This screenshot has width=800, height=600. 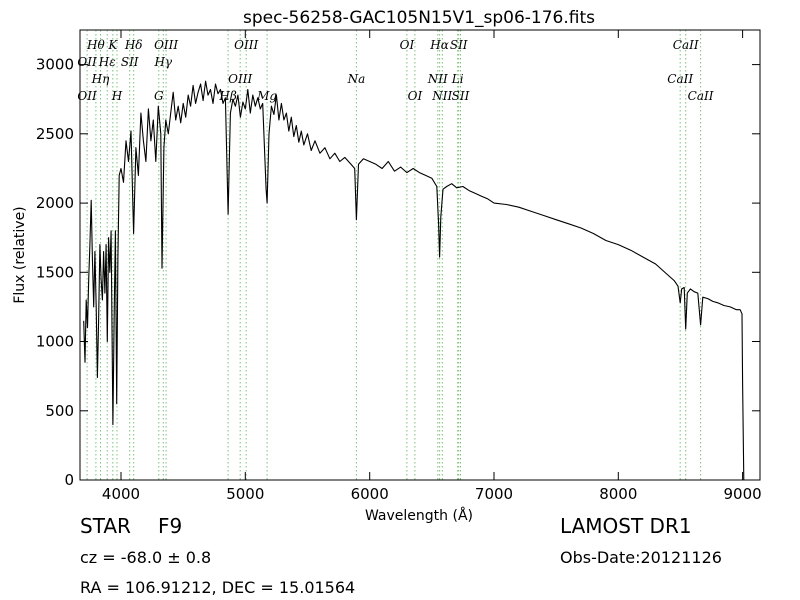 What do you see at coordinates (117, 96) in the screenshot?
I see `line-label-7: H` at bounding box center [117, 96].